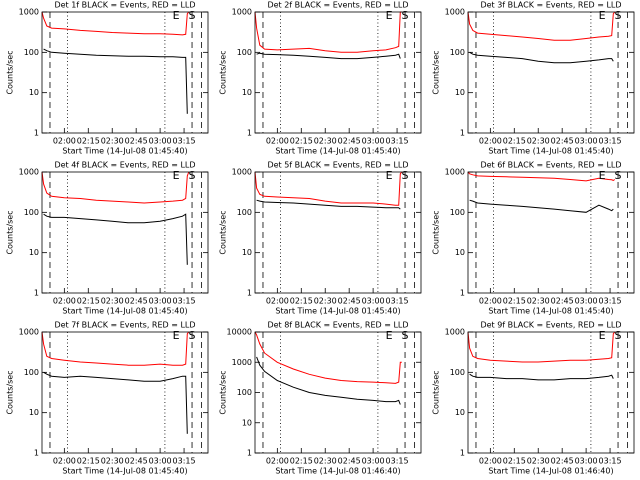 The height and width of the screenshot is (480, 640). Describe the element at coordinates (124, 165) in the screenshot. I see `chart-title: Det 4f BLACK = Events, RED = LLD` at that location.